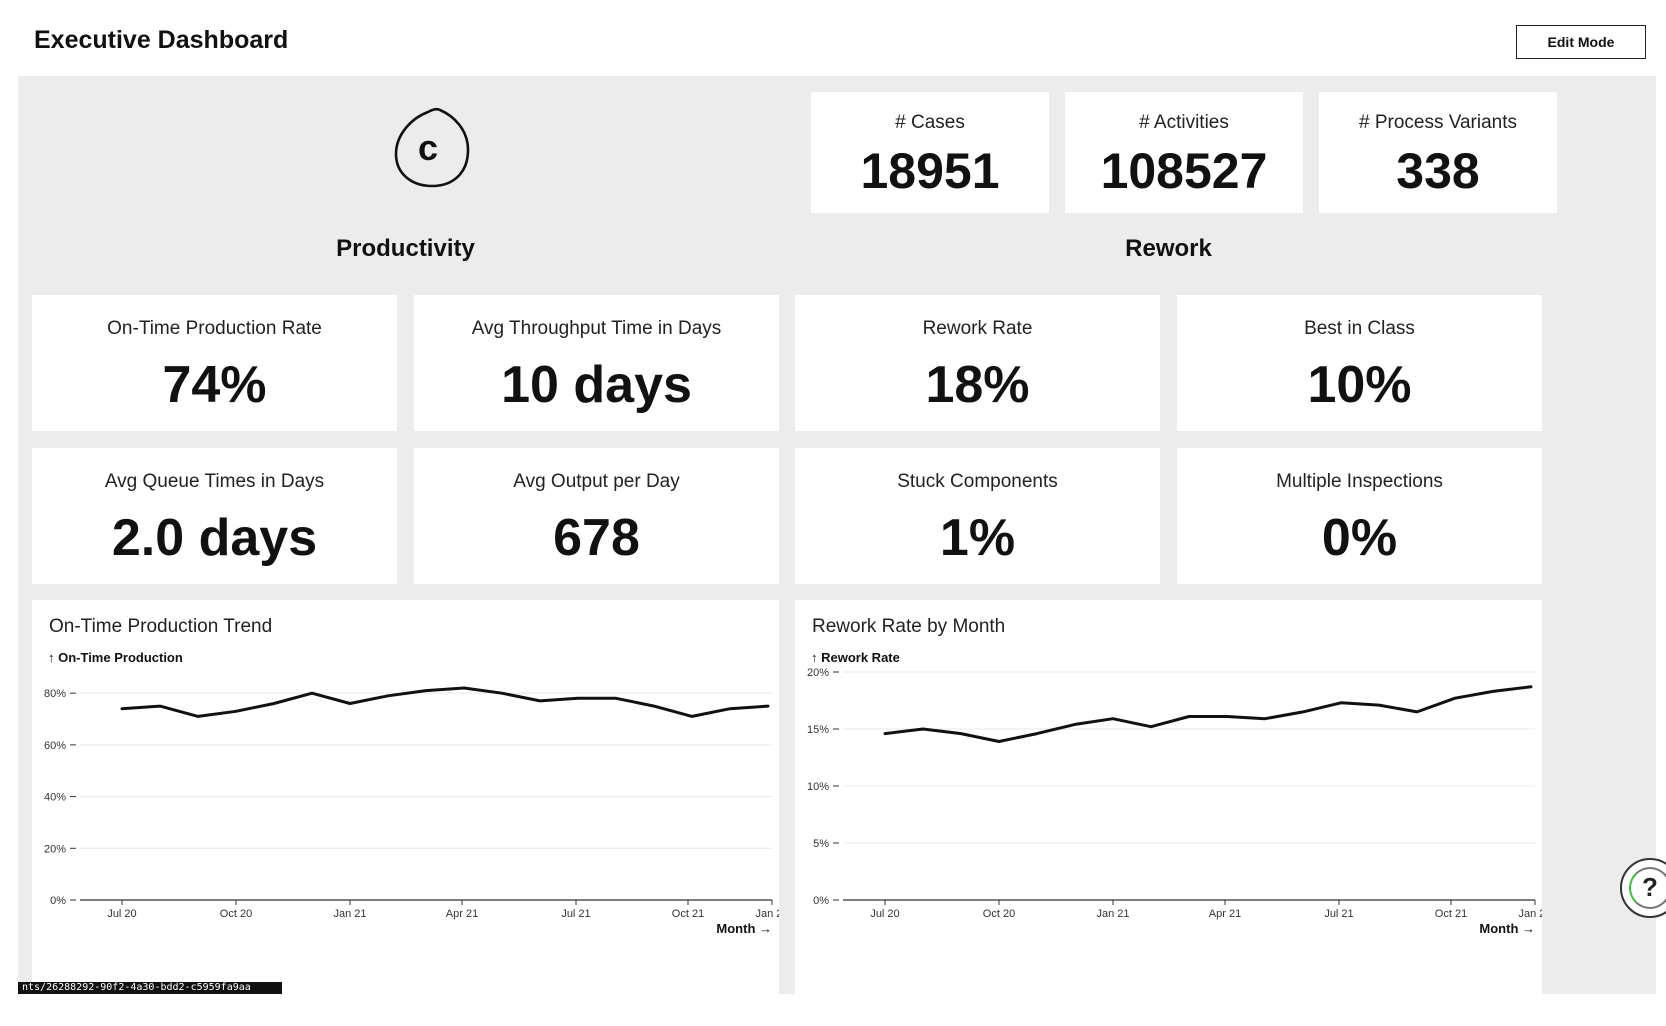 The width and height of the screenshot is (1666, 1026). I want to click on kpi-label: # Cases, so click(930, 122).